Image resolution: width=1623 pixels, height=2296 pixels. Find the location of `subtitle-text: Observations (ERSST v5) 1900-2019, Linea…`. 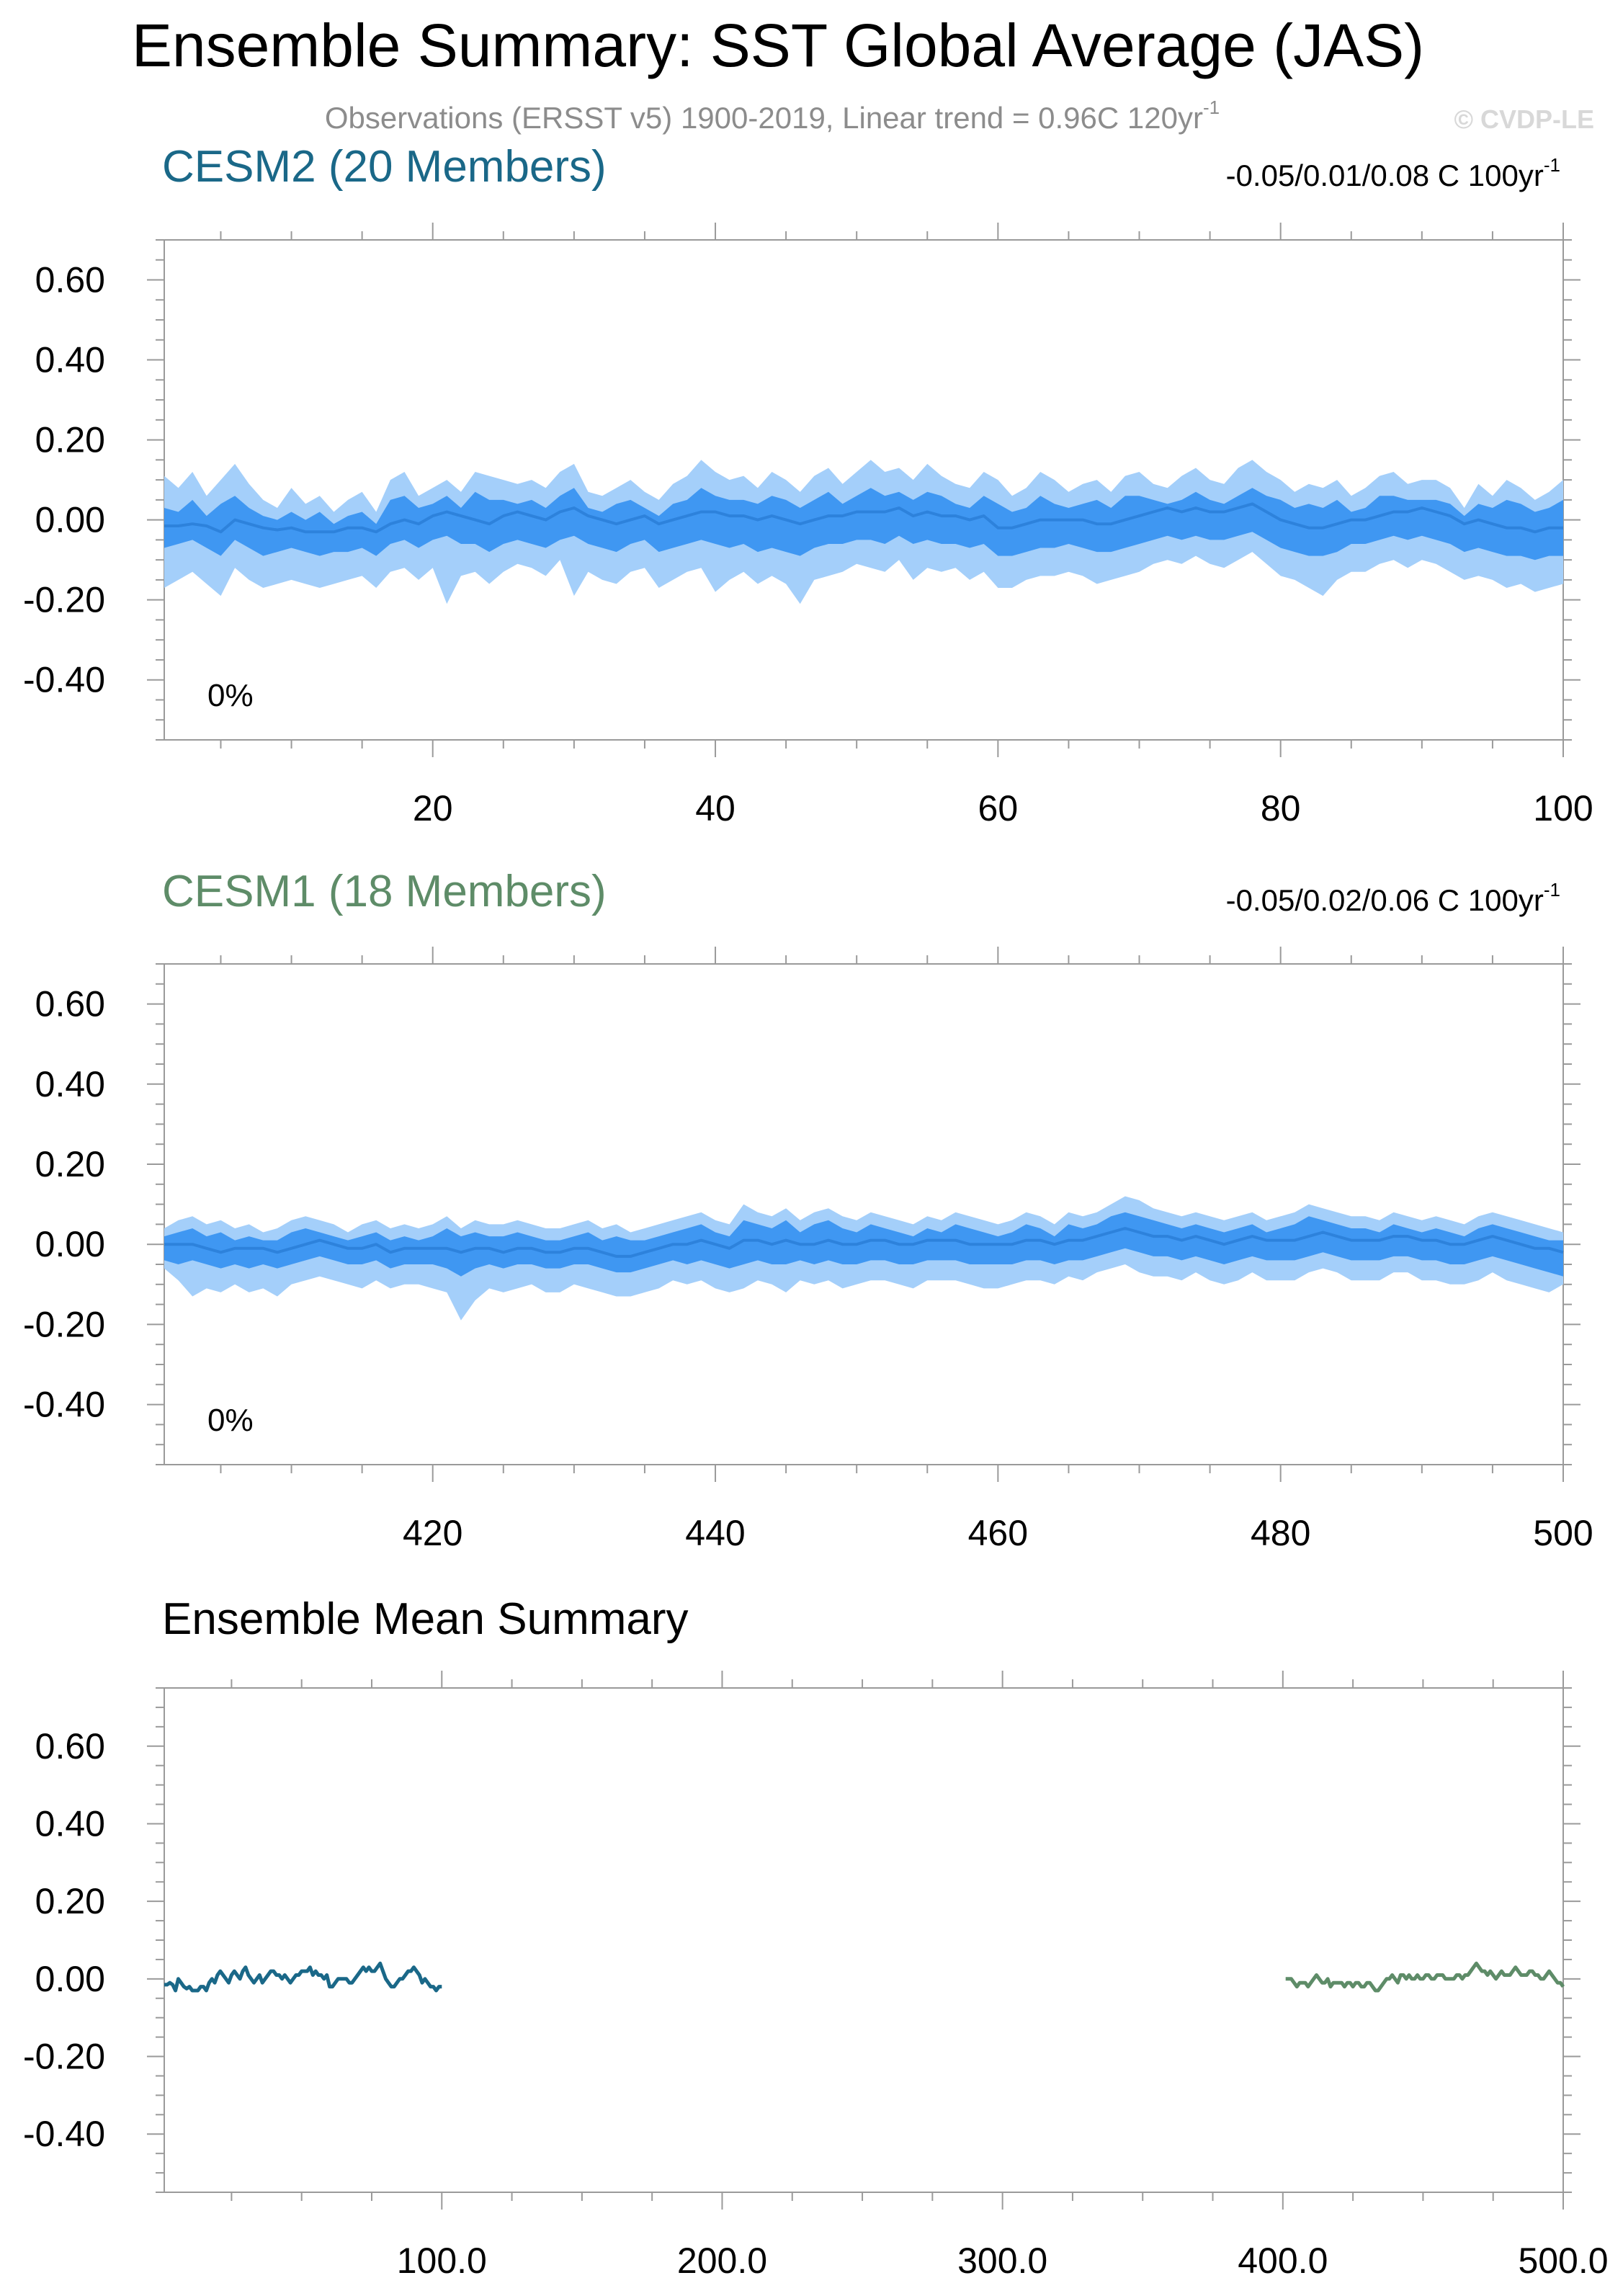

subtitle-text: Observations (ERSST v5) 1900-2019, Linea… is located at coordinates (764, 118).